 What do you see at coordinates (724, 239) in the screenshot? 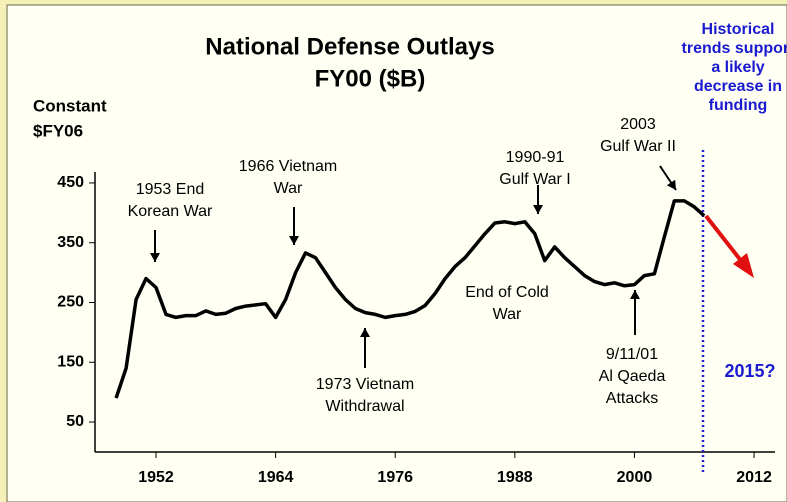
I see `projection-arrow` at bounding box center [724, 239].